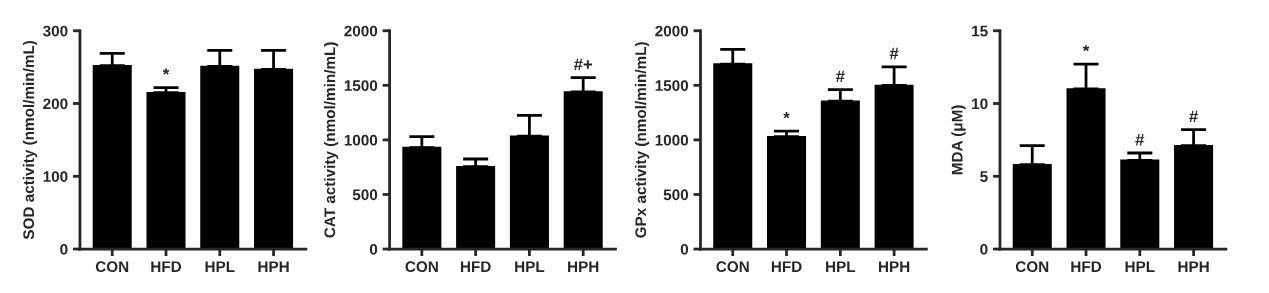  What do you see at coordinates (980, 104) in the screenshot?
I see `y-tick-label: 10` at bounding box center [980, 104].